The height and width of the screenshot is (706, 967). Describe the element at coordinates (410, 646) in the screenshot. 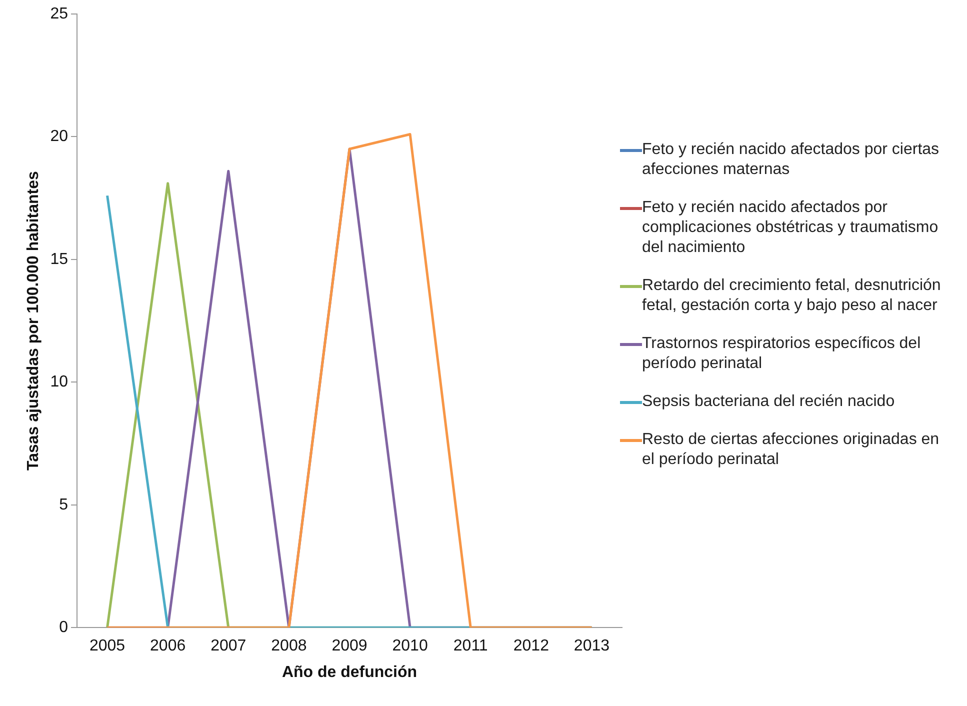

I see `x-tick-label: 2010` at that location.